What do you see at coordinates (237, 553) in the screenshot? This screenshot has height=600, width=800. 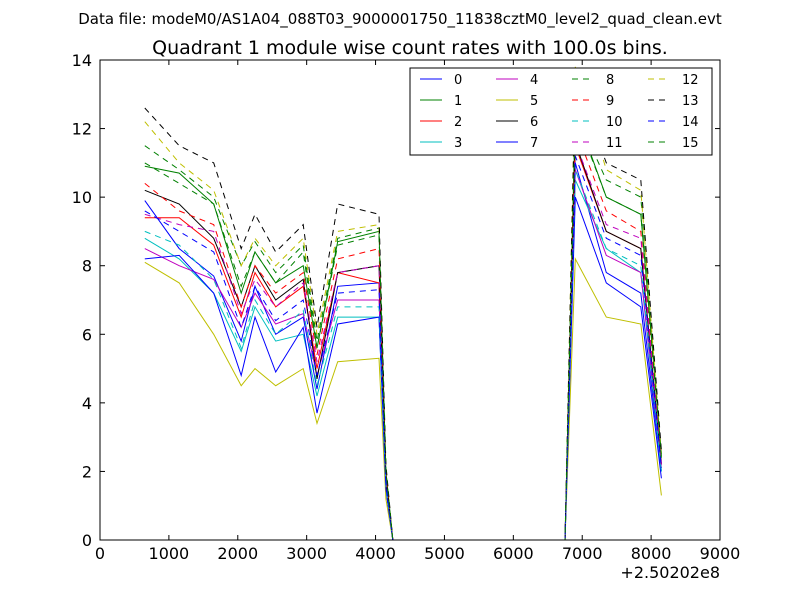 I see `x-tick-label: 2000` at bounding box center [237, 553].